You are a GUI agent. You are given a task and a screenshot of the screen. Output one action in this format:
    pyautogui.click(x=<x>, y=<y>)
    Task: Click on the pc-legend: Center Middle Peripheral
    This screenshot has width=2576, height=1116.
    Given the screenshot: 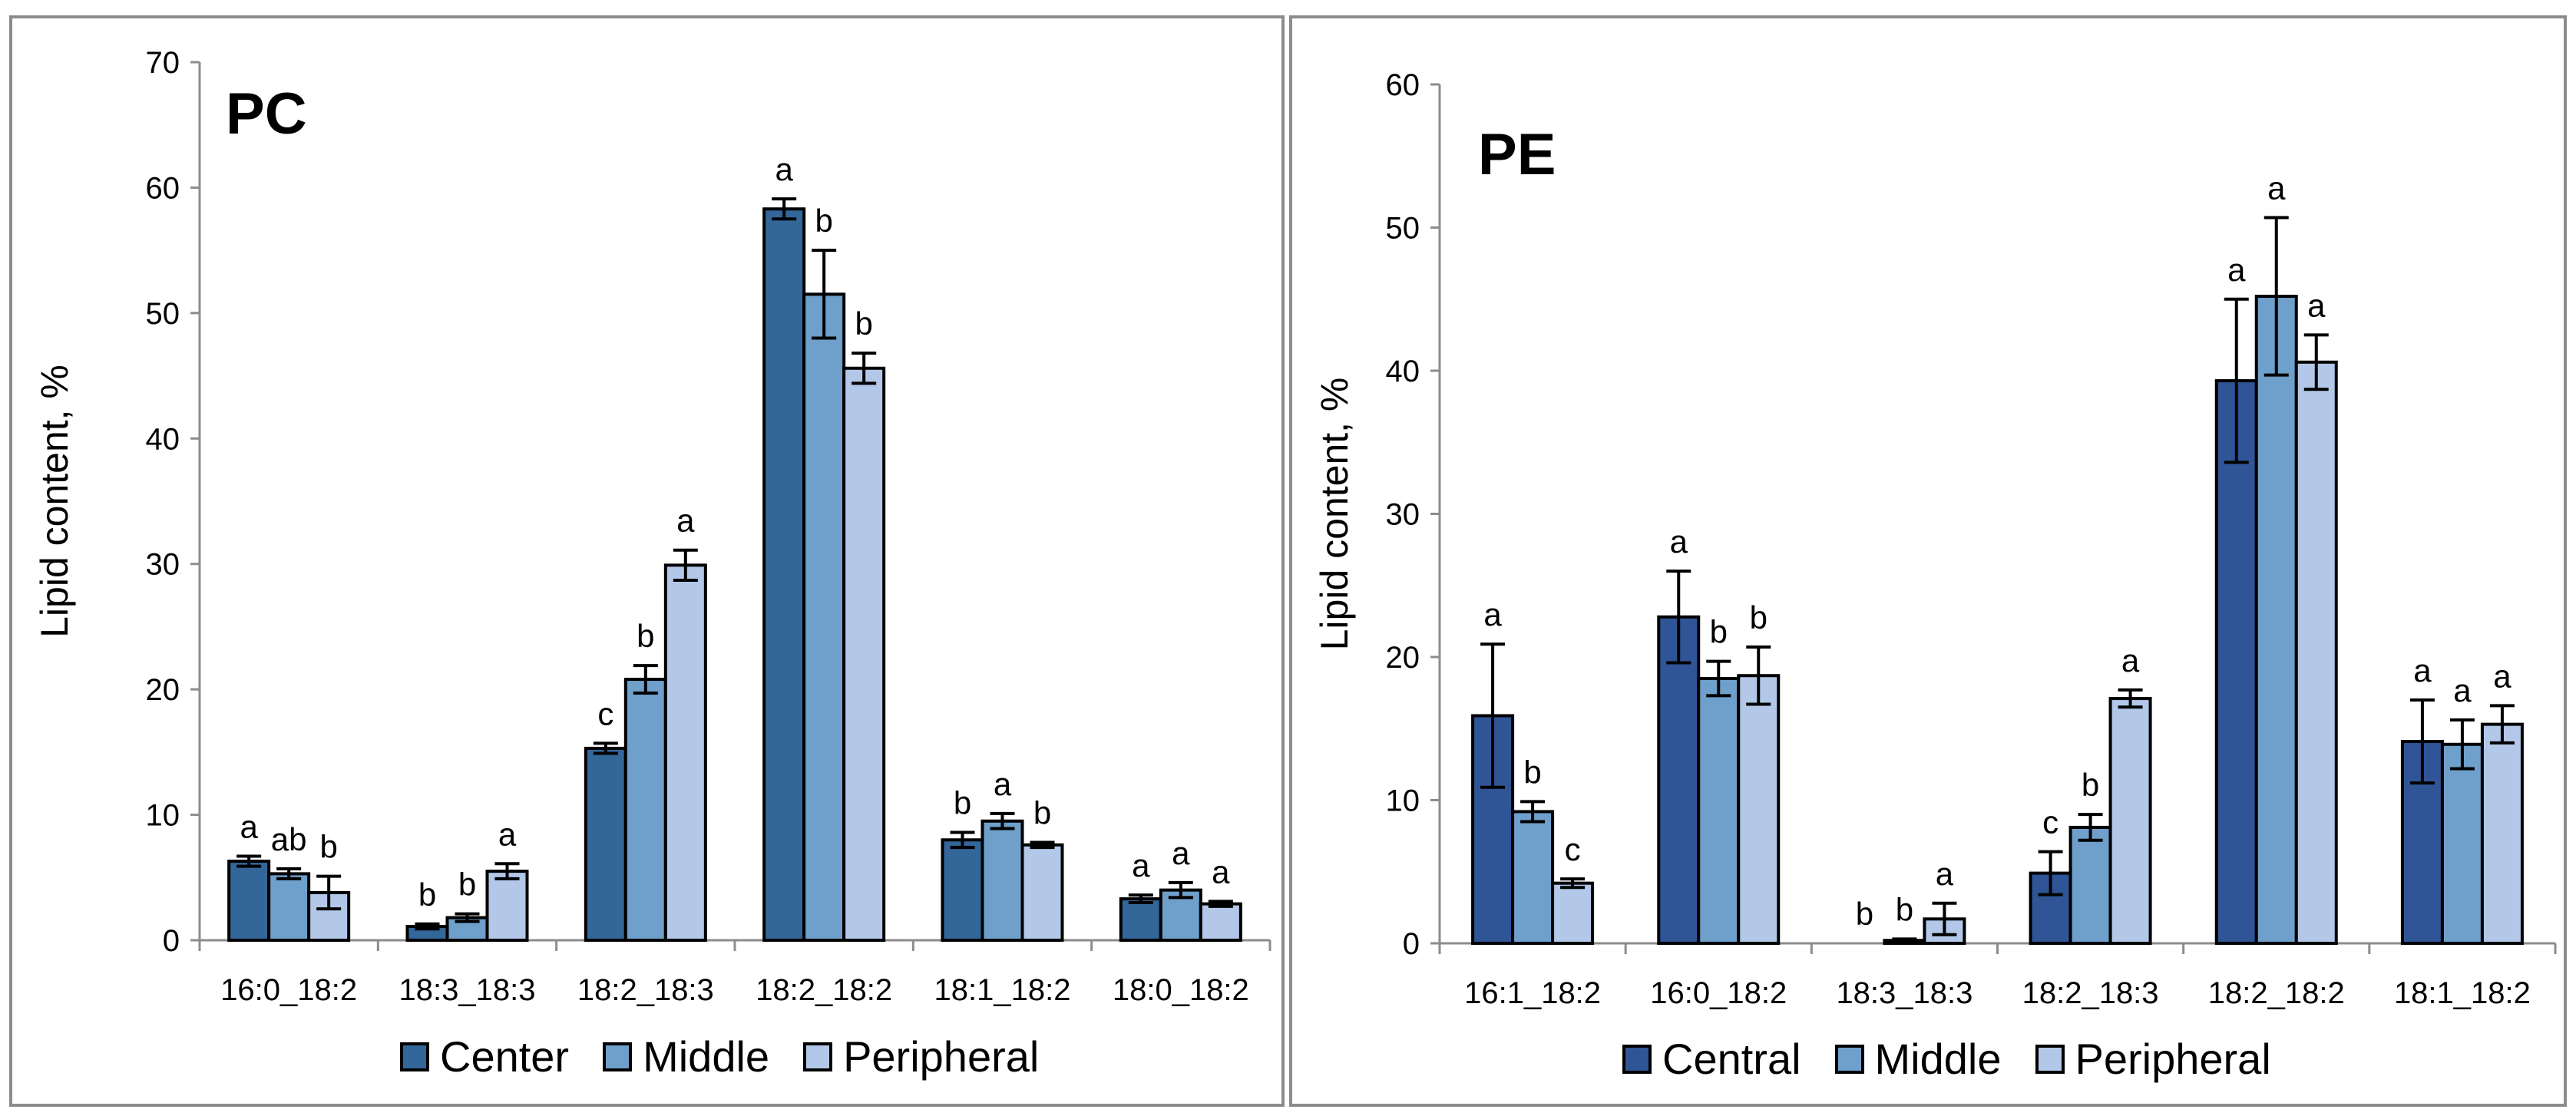 What is the action you would take?
    pyautogui.click(x=719, y=1057)
    